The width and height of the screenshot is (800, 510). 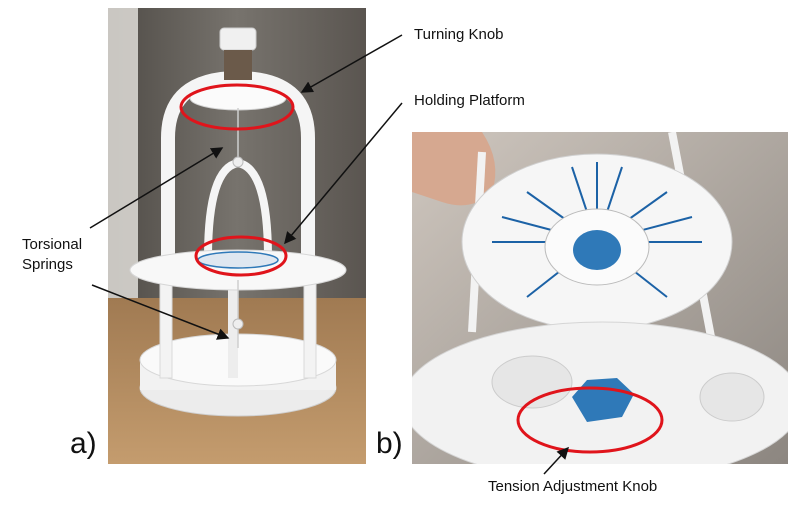 I want to click on label-tension-knob: Tension Adjustment Knob, so click(x=573, y=486).